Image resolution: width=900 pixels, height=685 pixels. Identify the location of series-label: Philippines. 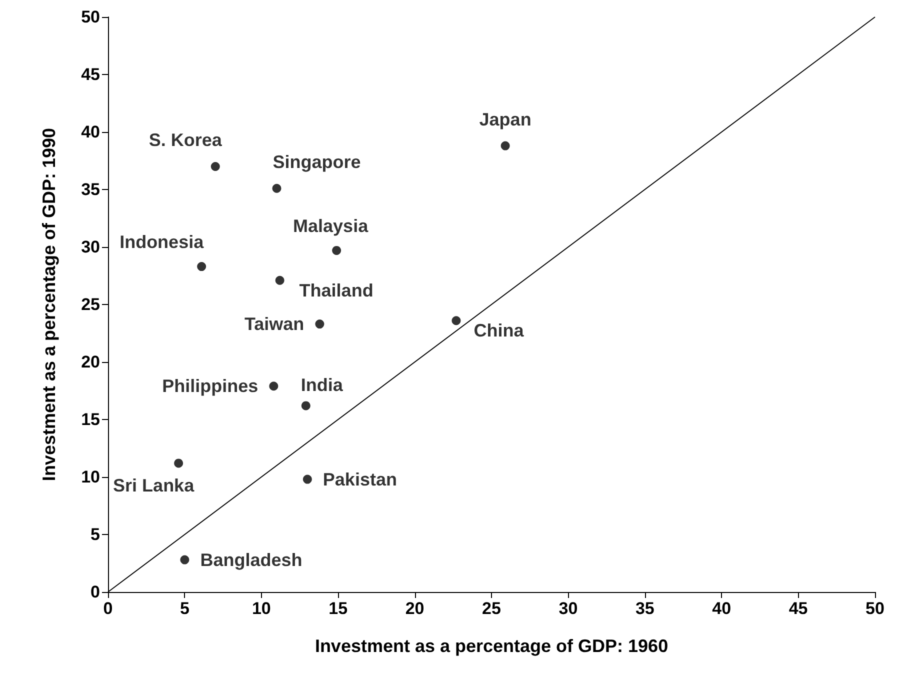
(210, 386).